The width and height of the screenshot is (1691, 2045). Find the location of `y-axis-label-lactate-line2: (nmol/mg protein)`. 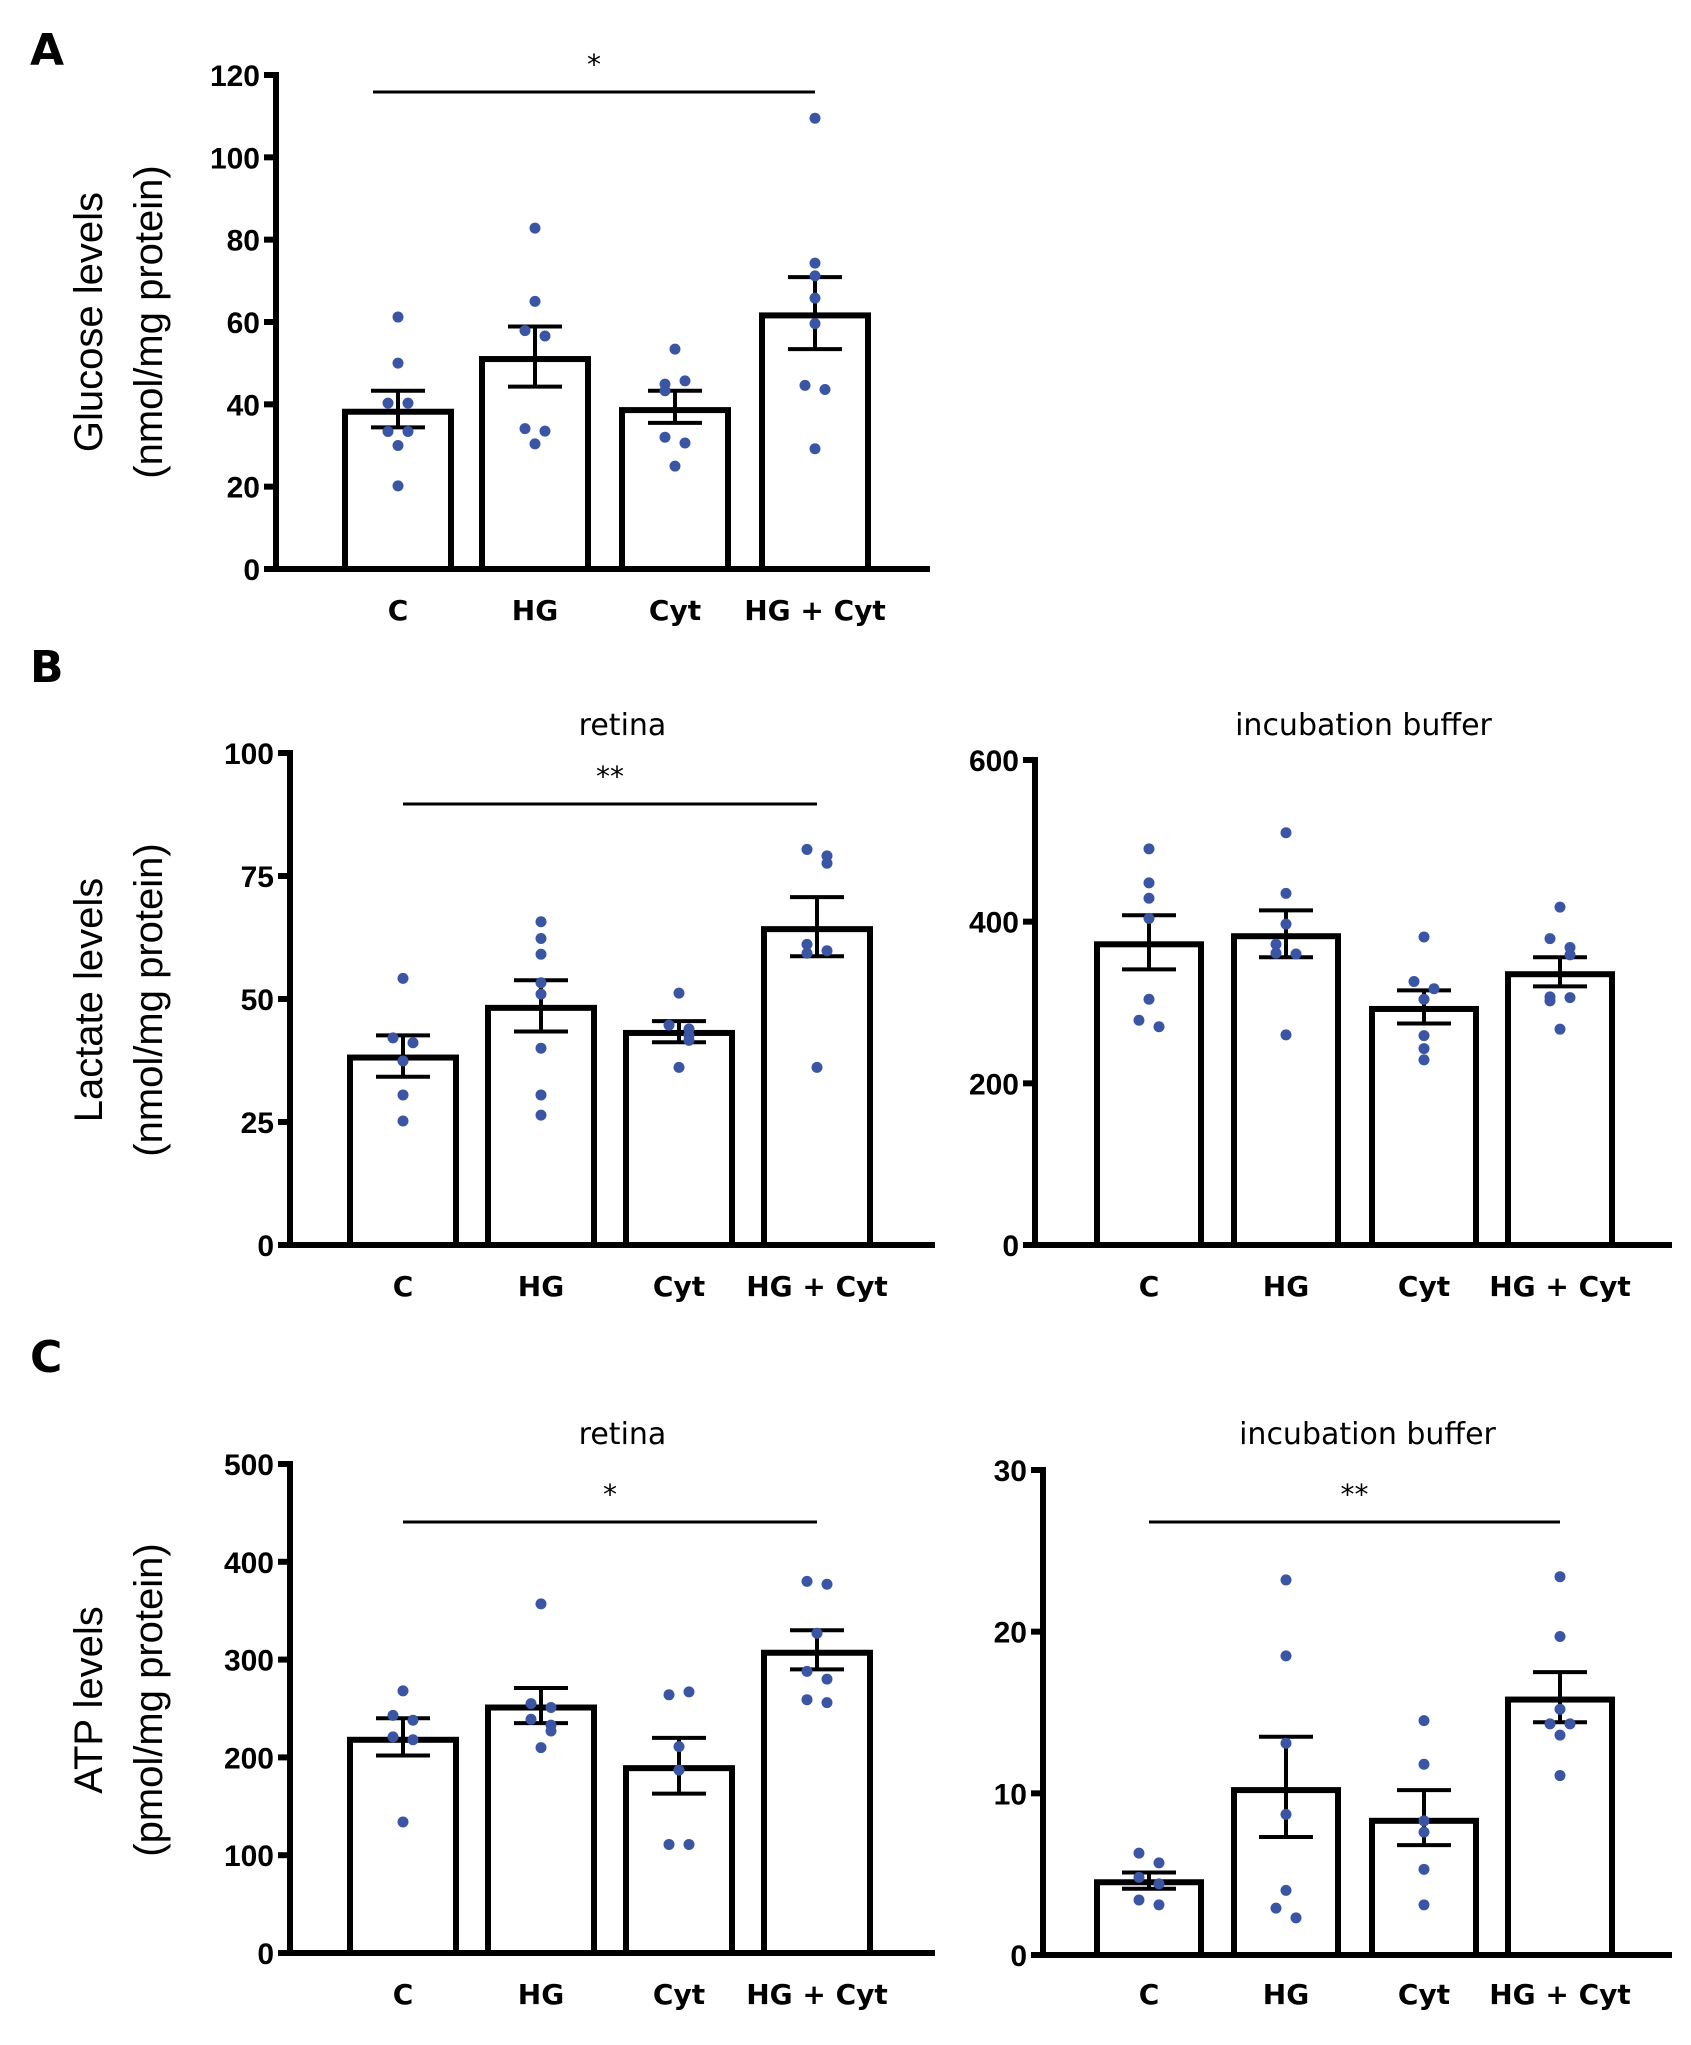

y-axis-label-lactate-line2: (nmol/mg protein) is located at coordinates (149, 999).